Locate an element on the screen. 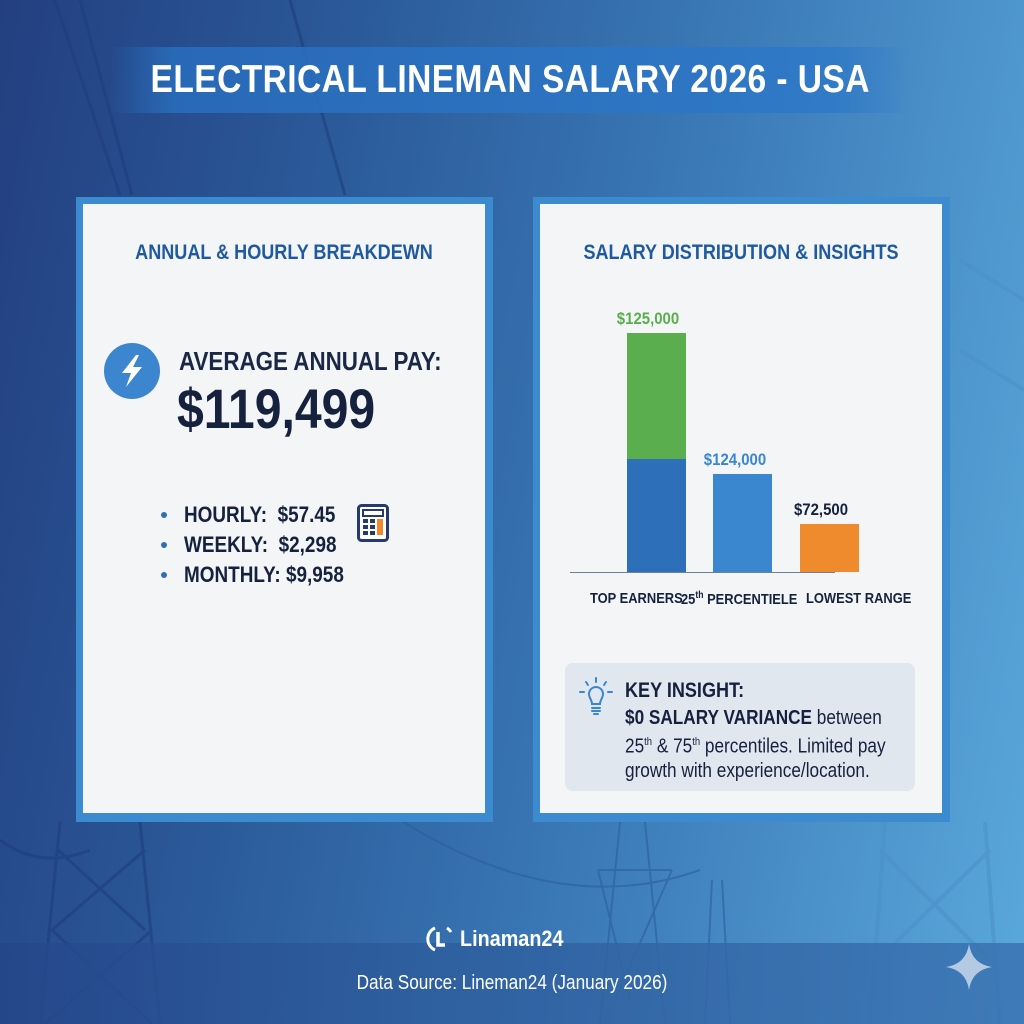  x-label-lowest-range: LOWEST RANGE is located at coordinates (859, 598).